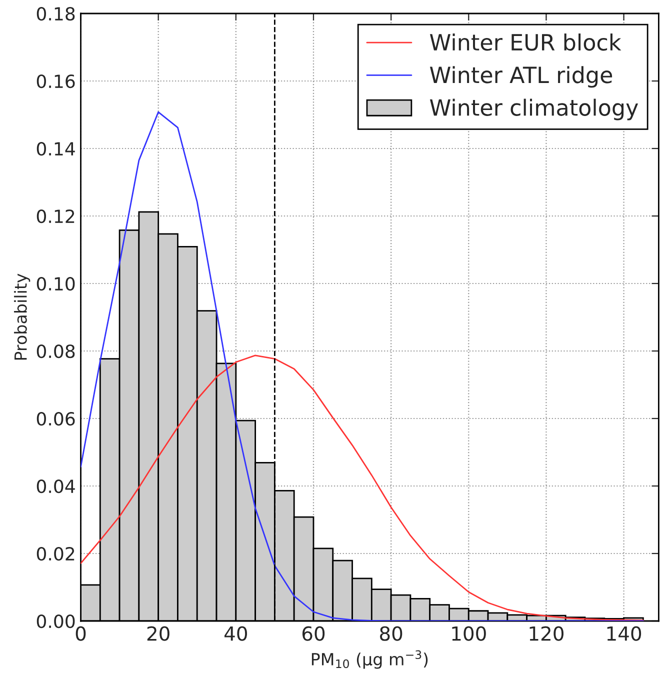 Image resolution: width=662 pixels, height=675 pixels. What do you see at coordinates (158, 633) in the screenshot?
I see `x-tick-label: 20` at bounding box center [158, 633].